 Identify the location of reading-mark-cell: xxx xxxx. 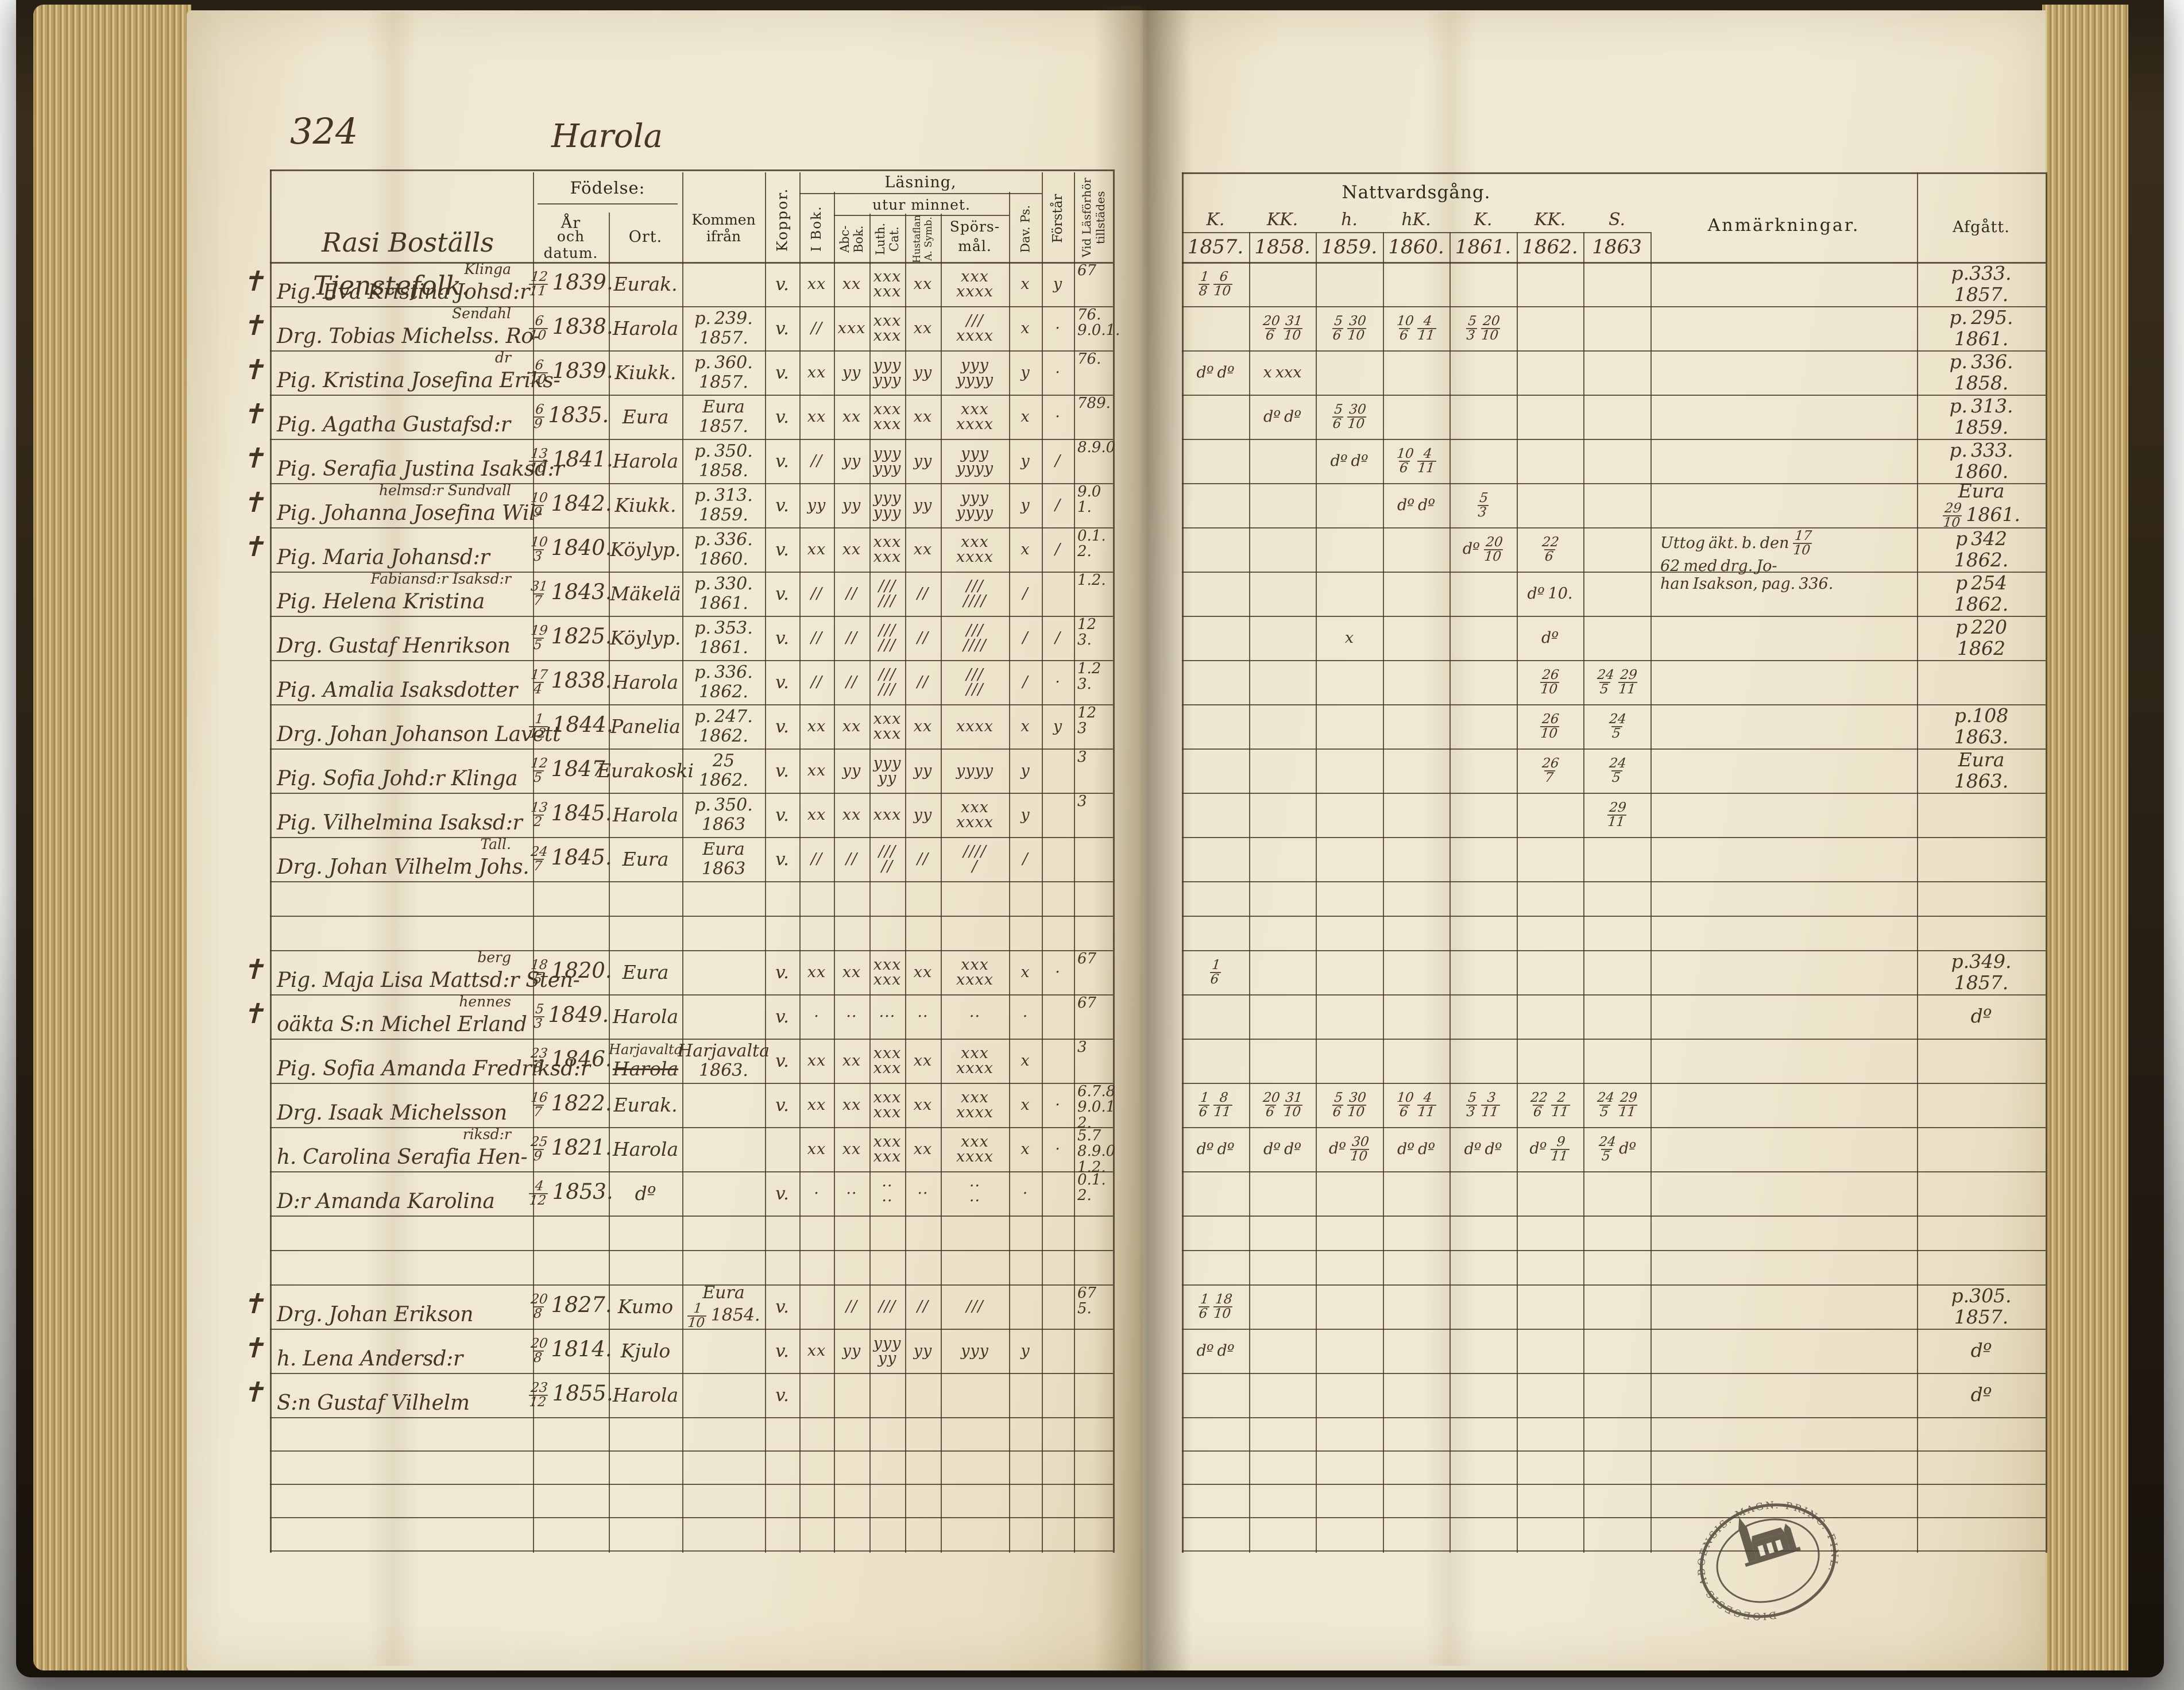
(975, 1105).